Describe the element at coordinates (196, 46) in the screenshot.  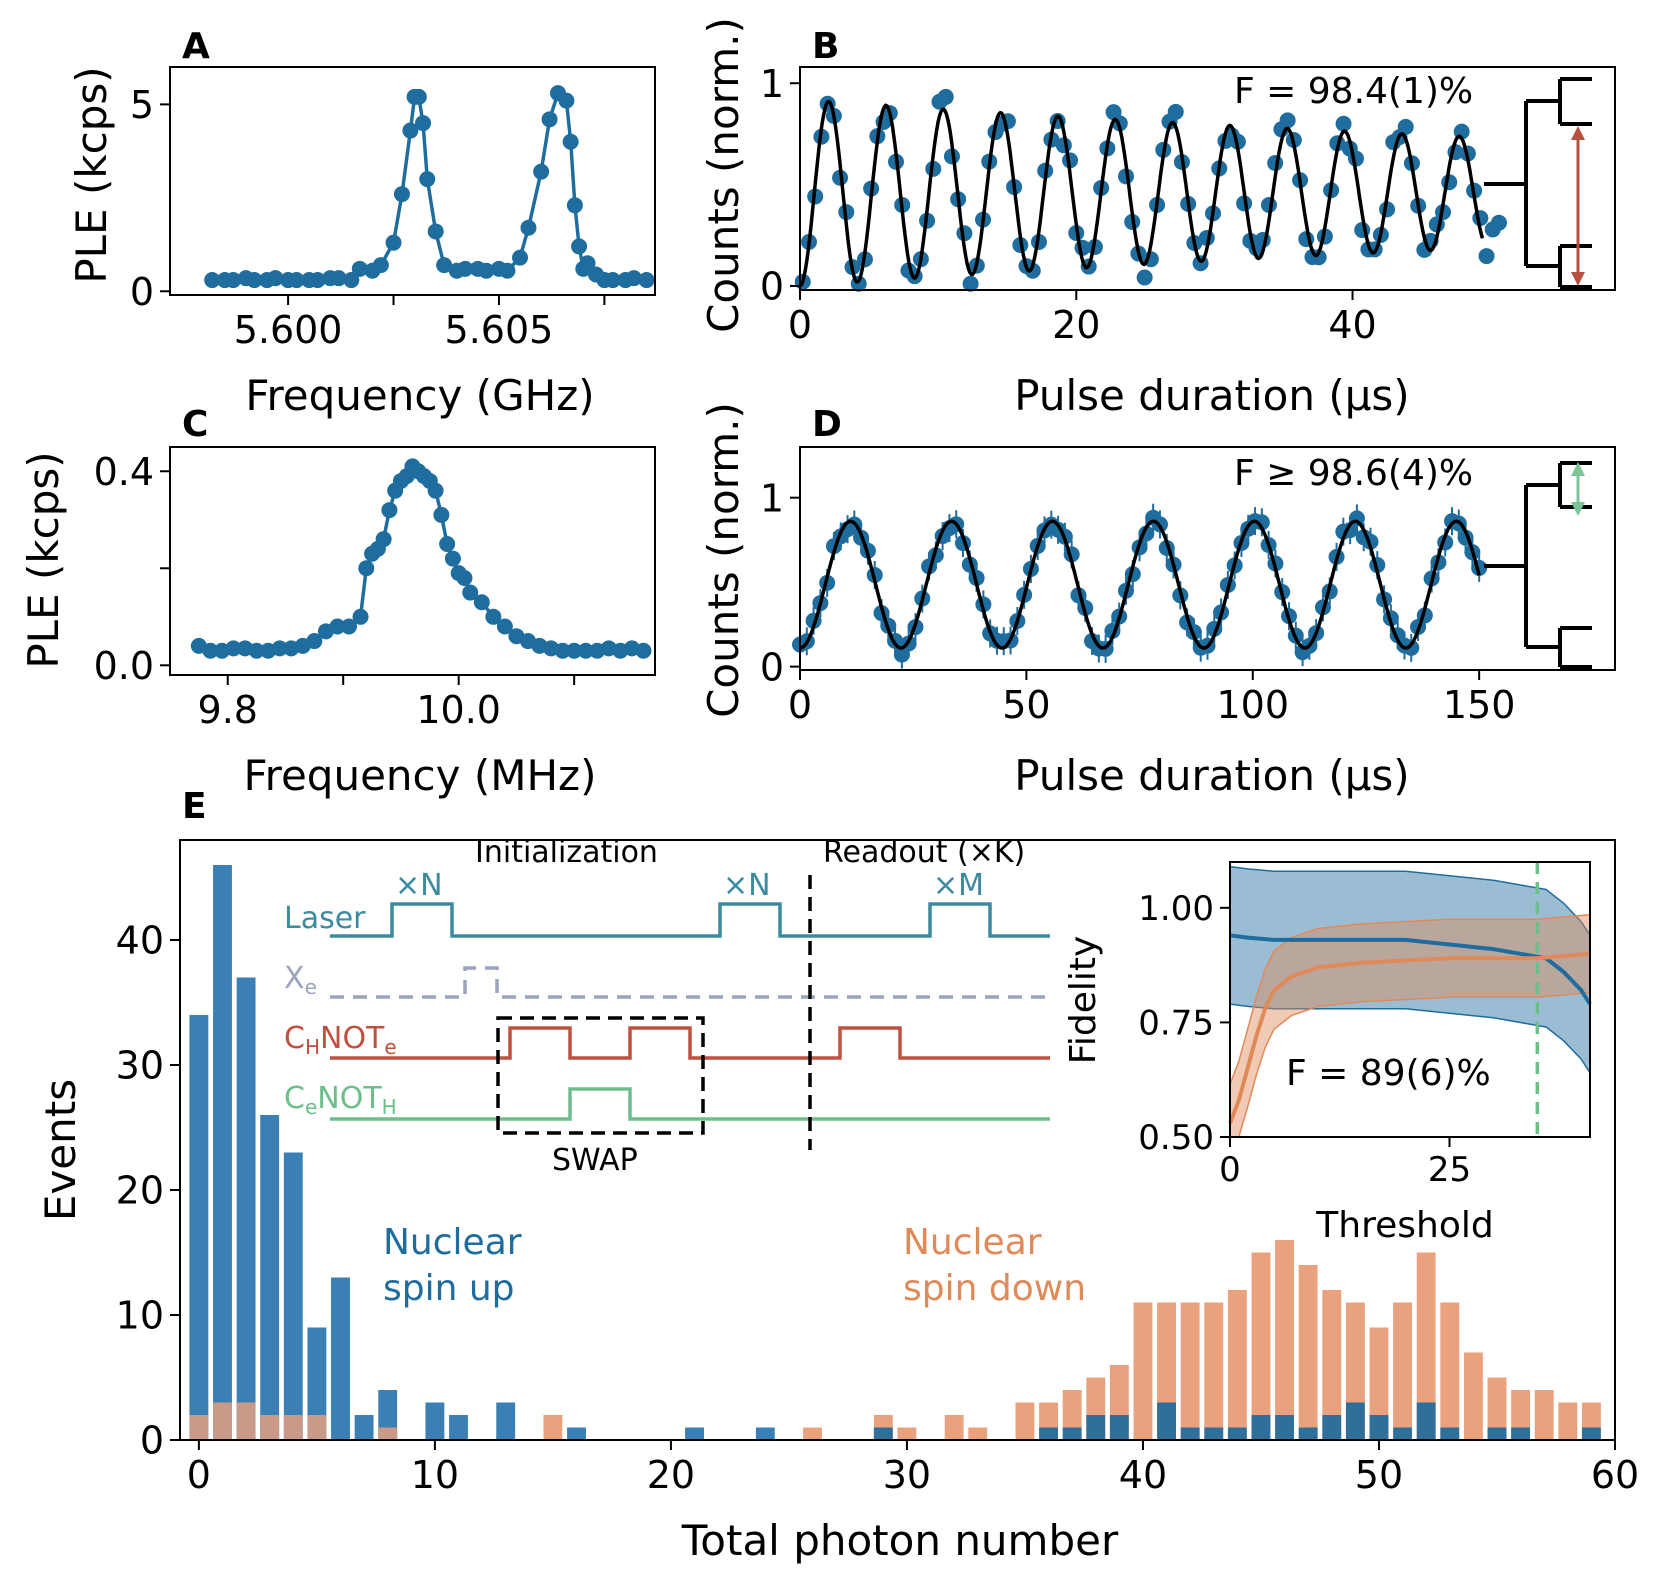
I see `panel-label-a: A` at that location.